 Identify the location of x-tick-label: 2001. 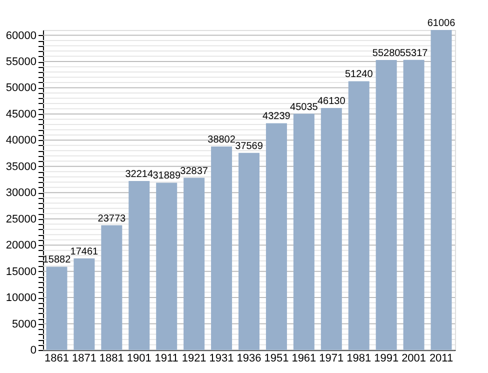
(414, 358).